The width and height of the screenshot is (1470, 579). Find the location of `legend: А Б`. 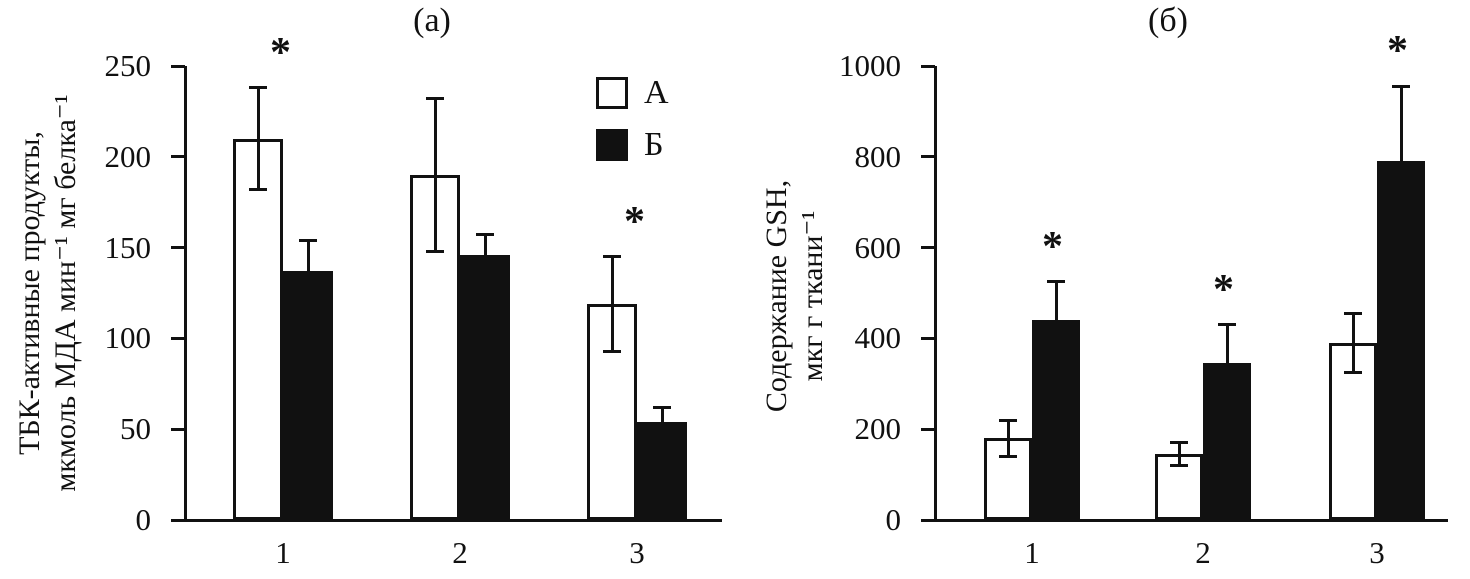

legend: А Б is located at coordinates (632, 119).